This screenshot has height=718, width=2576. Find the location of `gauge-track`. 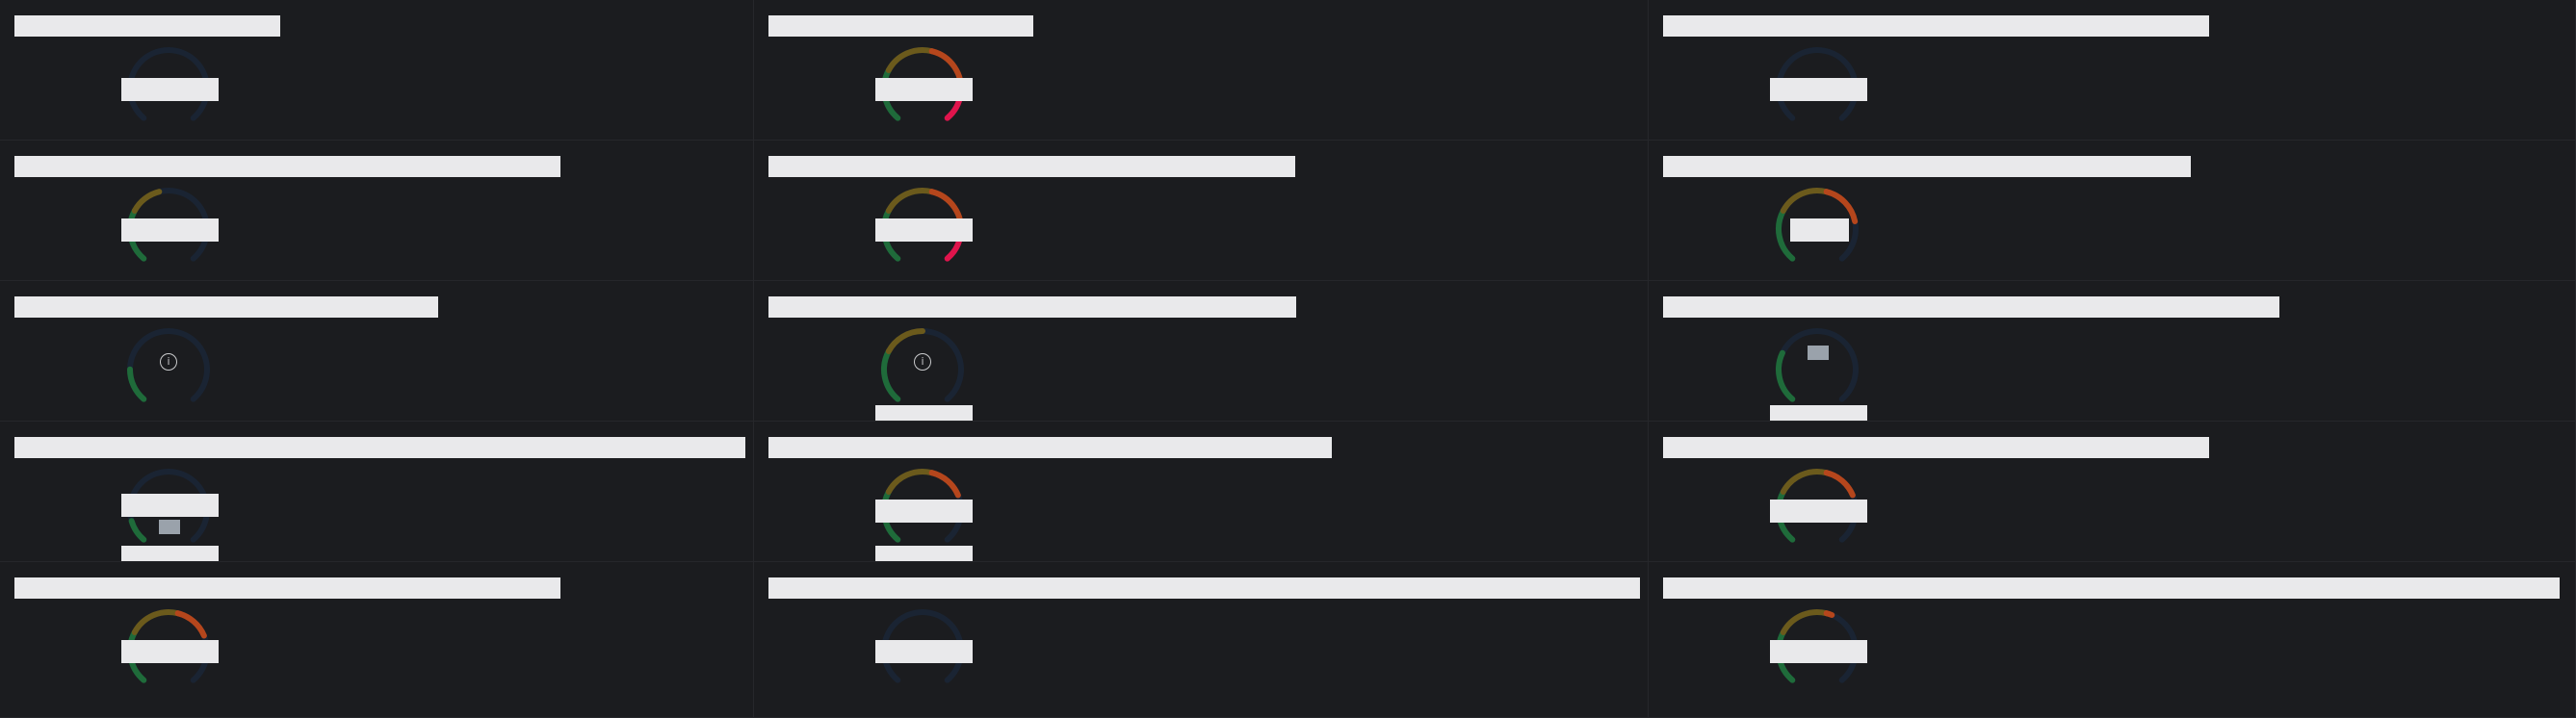

gauge-track is located at coordinates (1817, 365).